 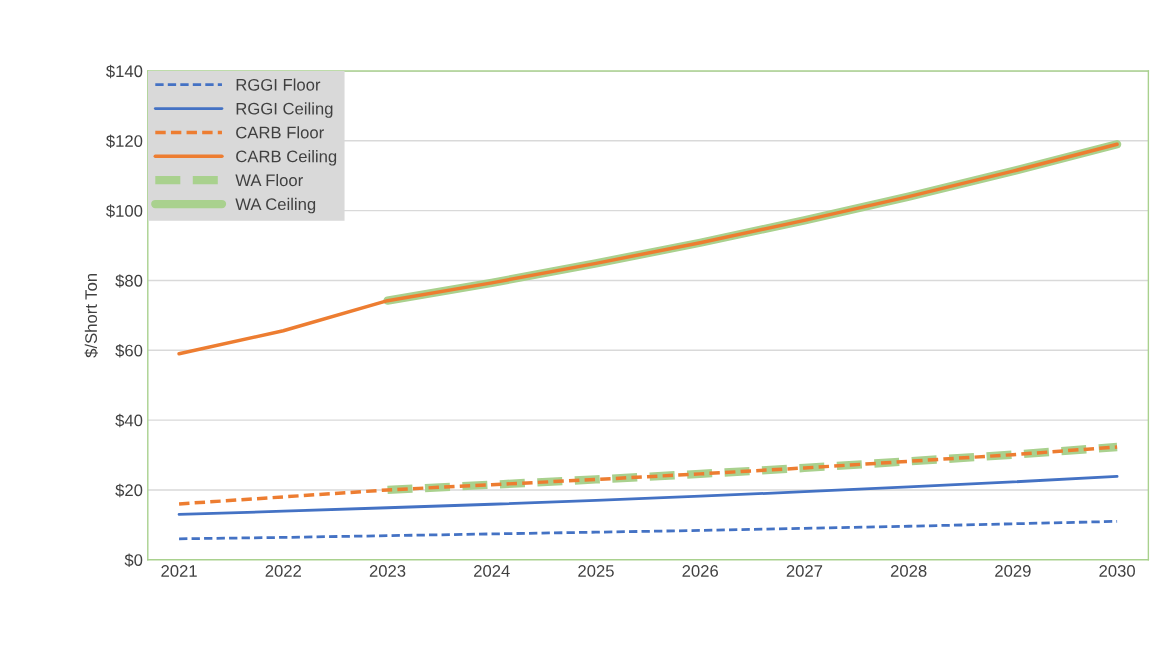 What do you see at coordinates (278, 84) in the screenshot?
I see `legend-label: RGGI Floor` at bounding box center [278, 84].